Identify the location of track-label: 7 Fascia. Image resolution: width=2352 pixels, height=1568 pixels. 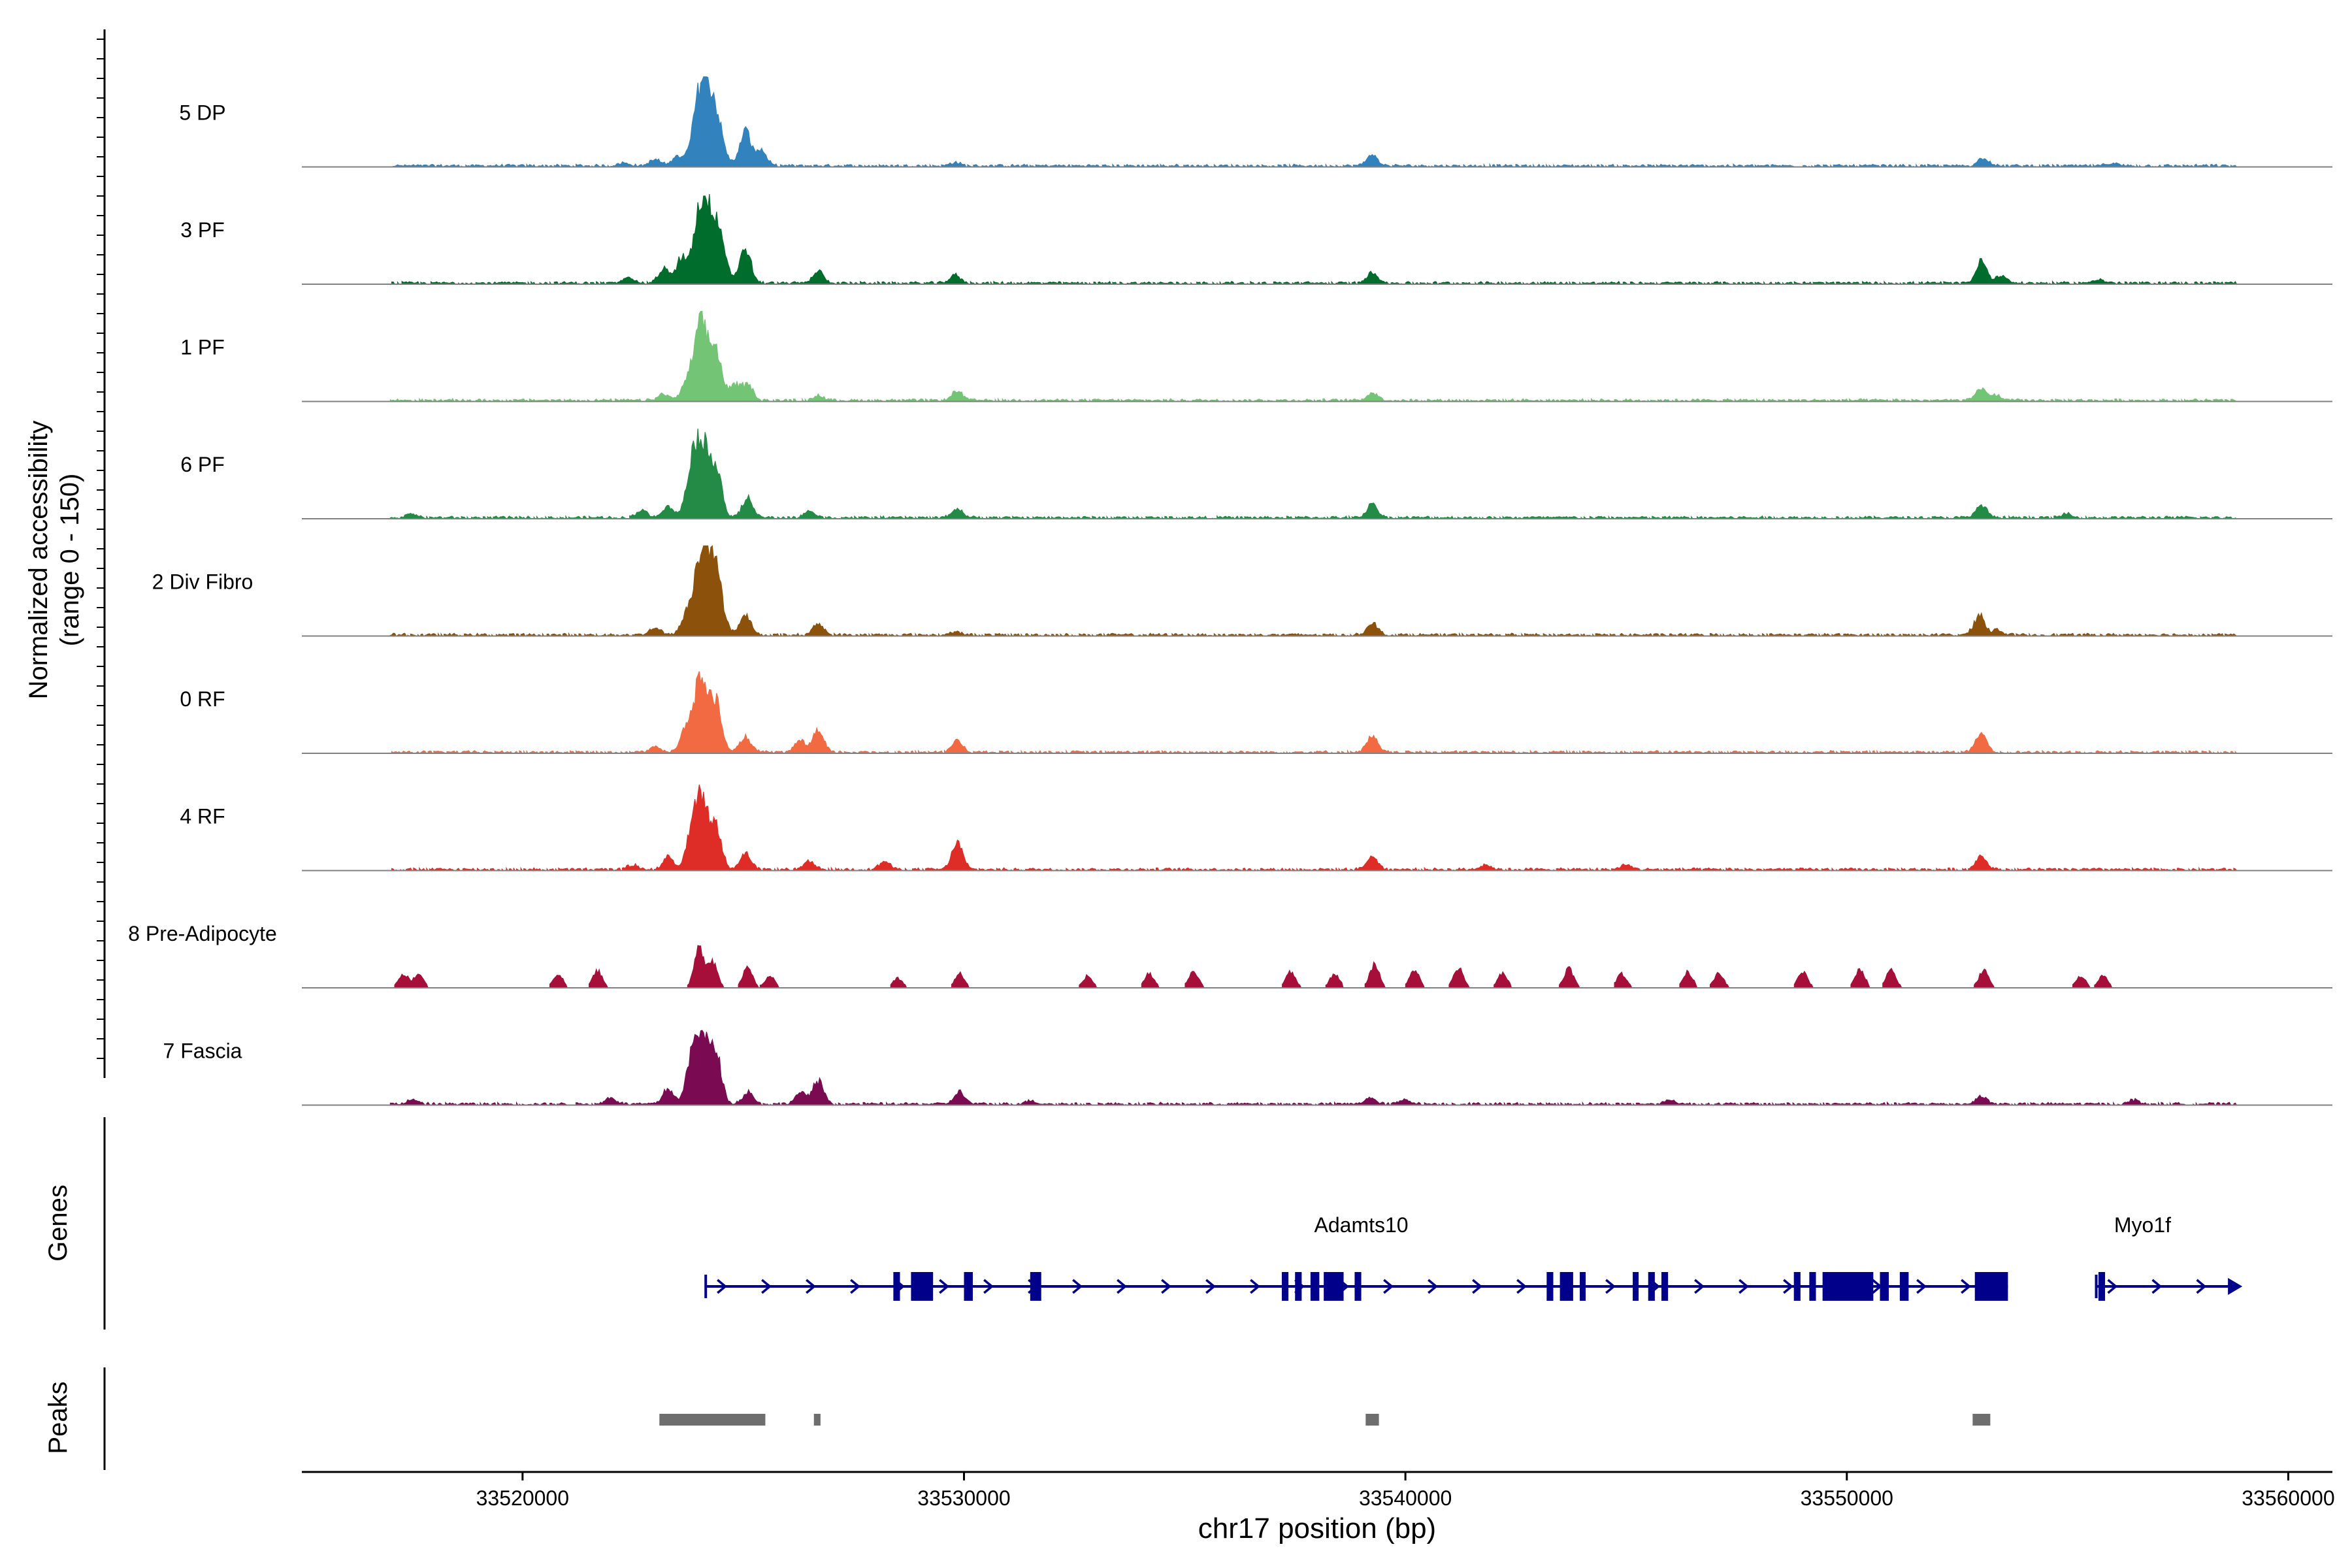
(202, 1051).